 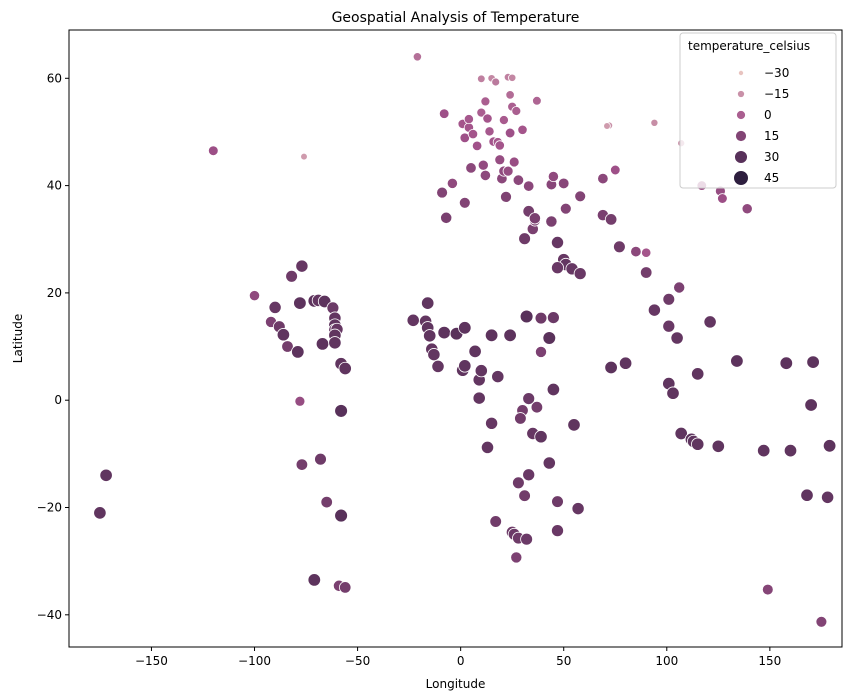 I want to click on x-tick-label: 150, so click(x=769, y=661).